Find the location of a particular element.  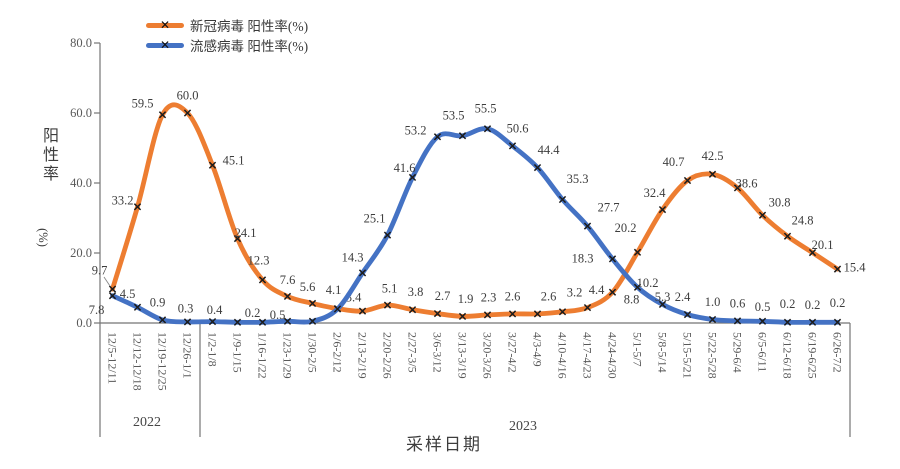

x-axis-label: 4/3-4/9 is located at coordinates (538, 349).